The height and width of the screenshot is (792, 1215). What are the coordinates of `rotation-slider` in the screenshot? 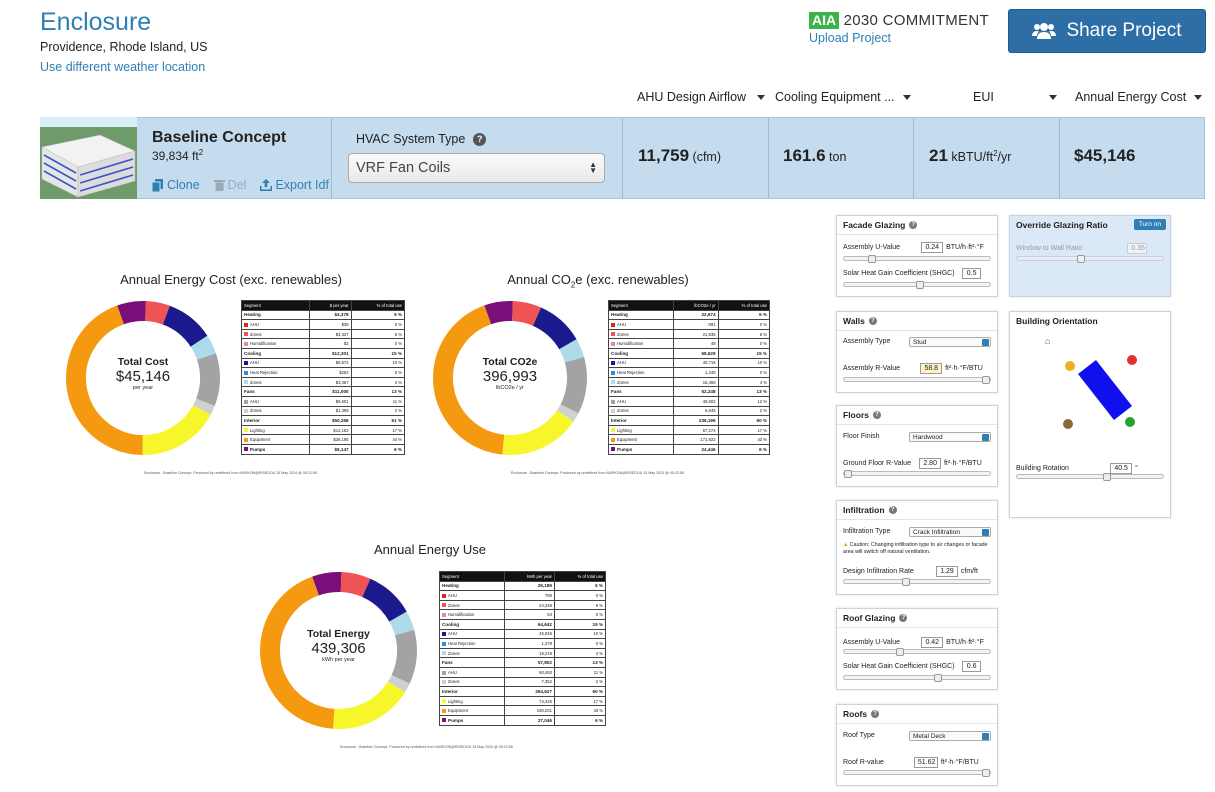 It's located at (1090, 477).